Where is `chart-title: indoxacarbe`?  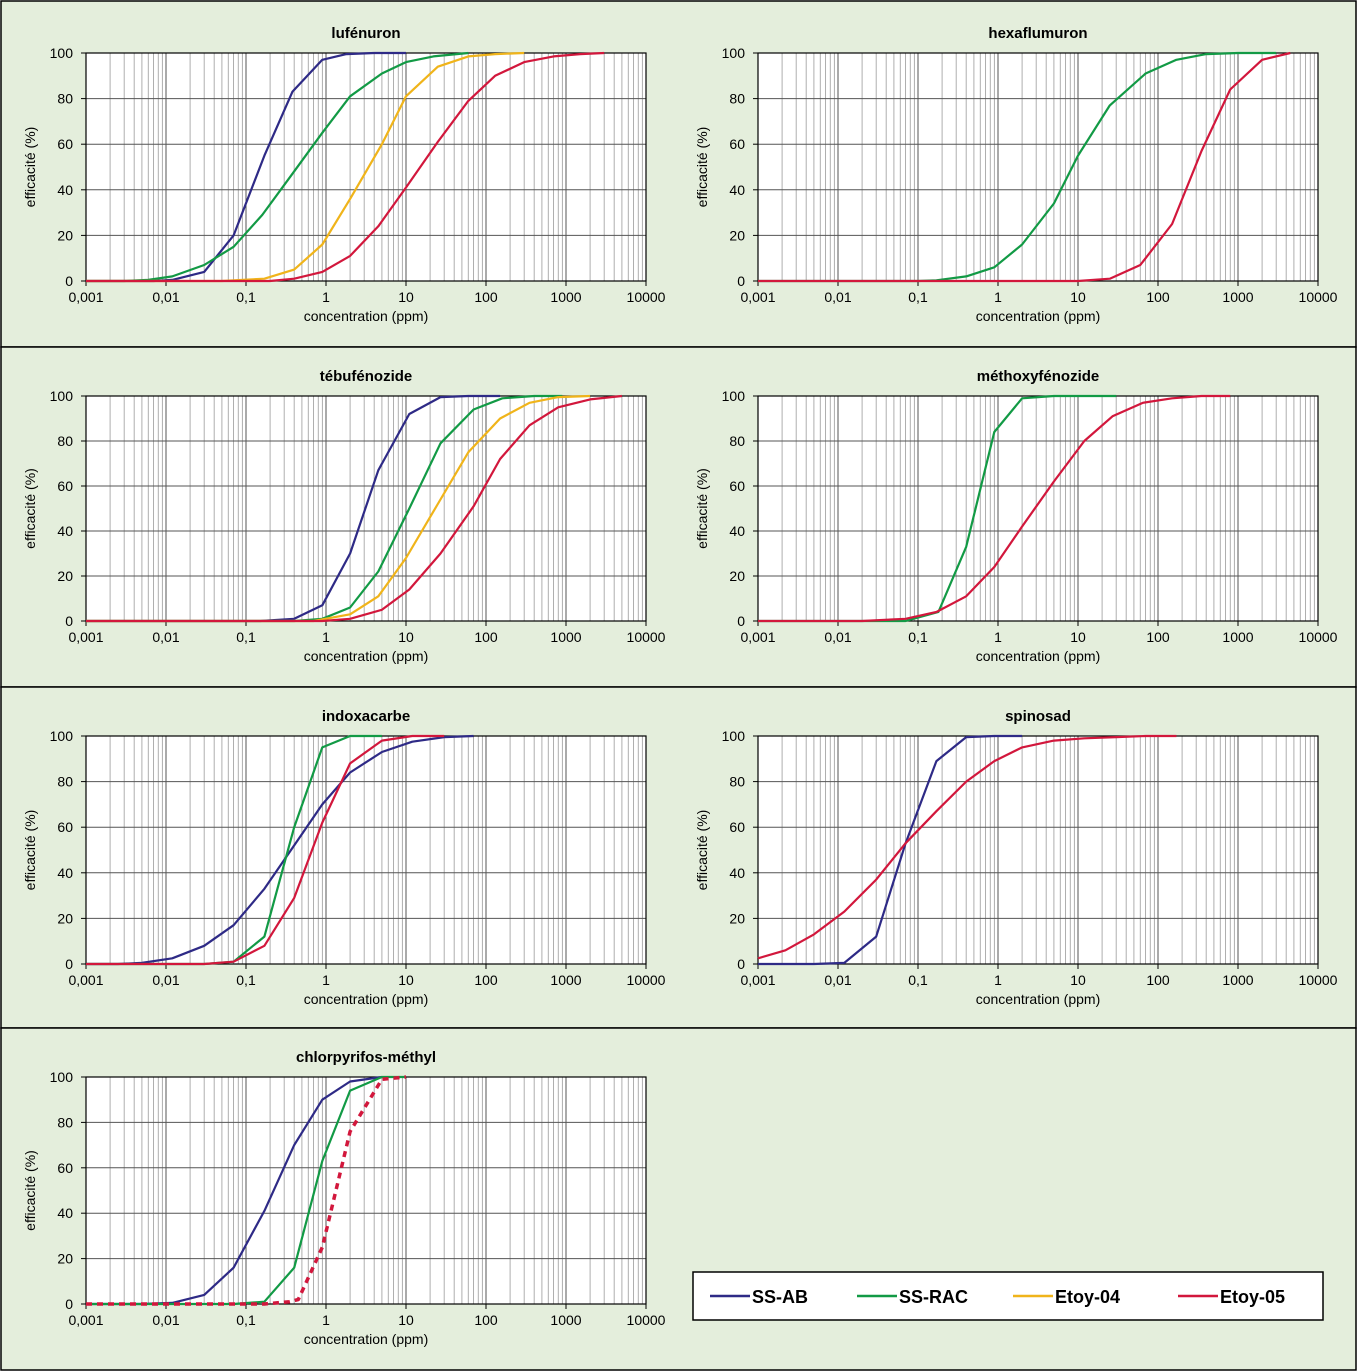
chart-title: indoxacarbe is located at coordinates (366, 716).